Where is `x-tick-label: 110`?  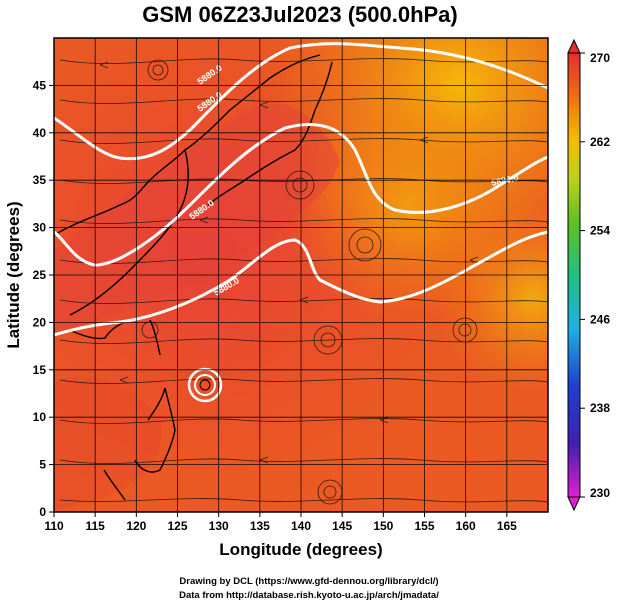
x-tick-label: 110 is located at coordinates (54, 526).